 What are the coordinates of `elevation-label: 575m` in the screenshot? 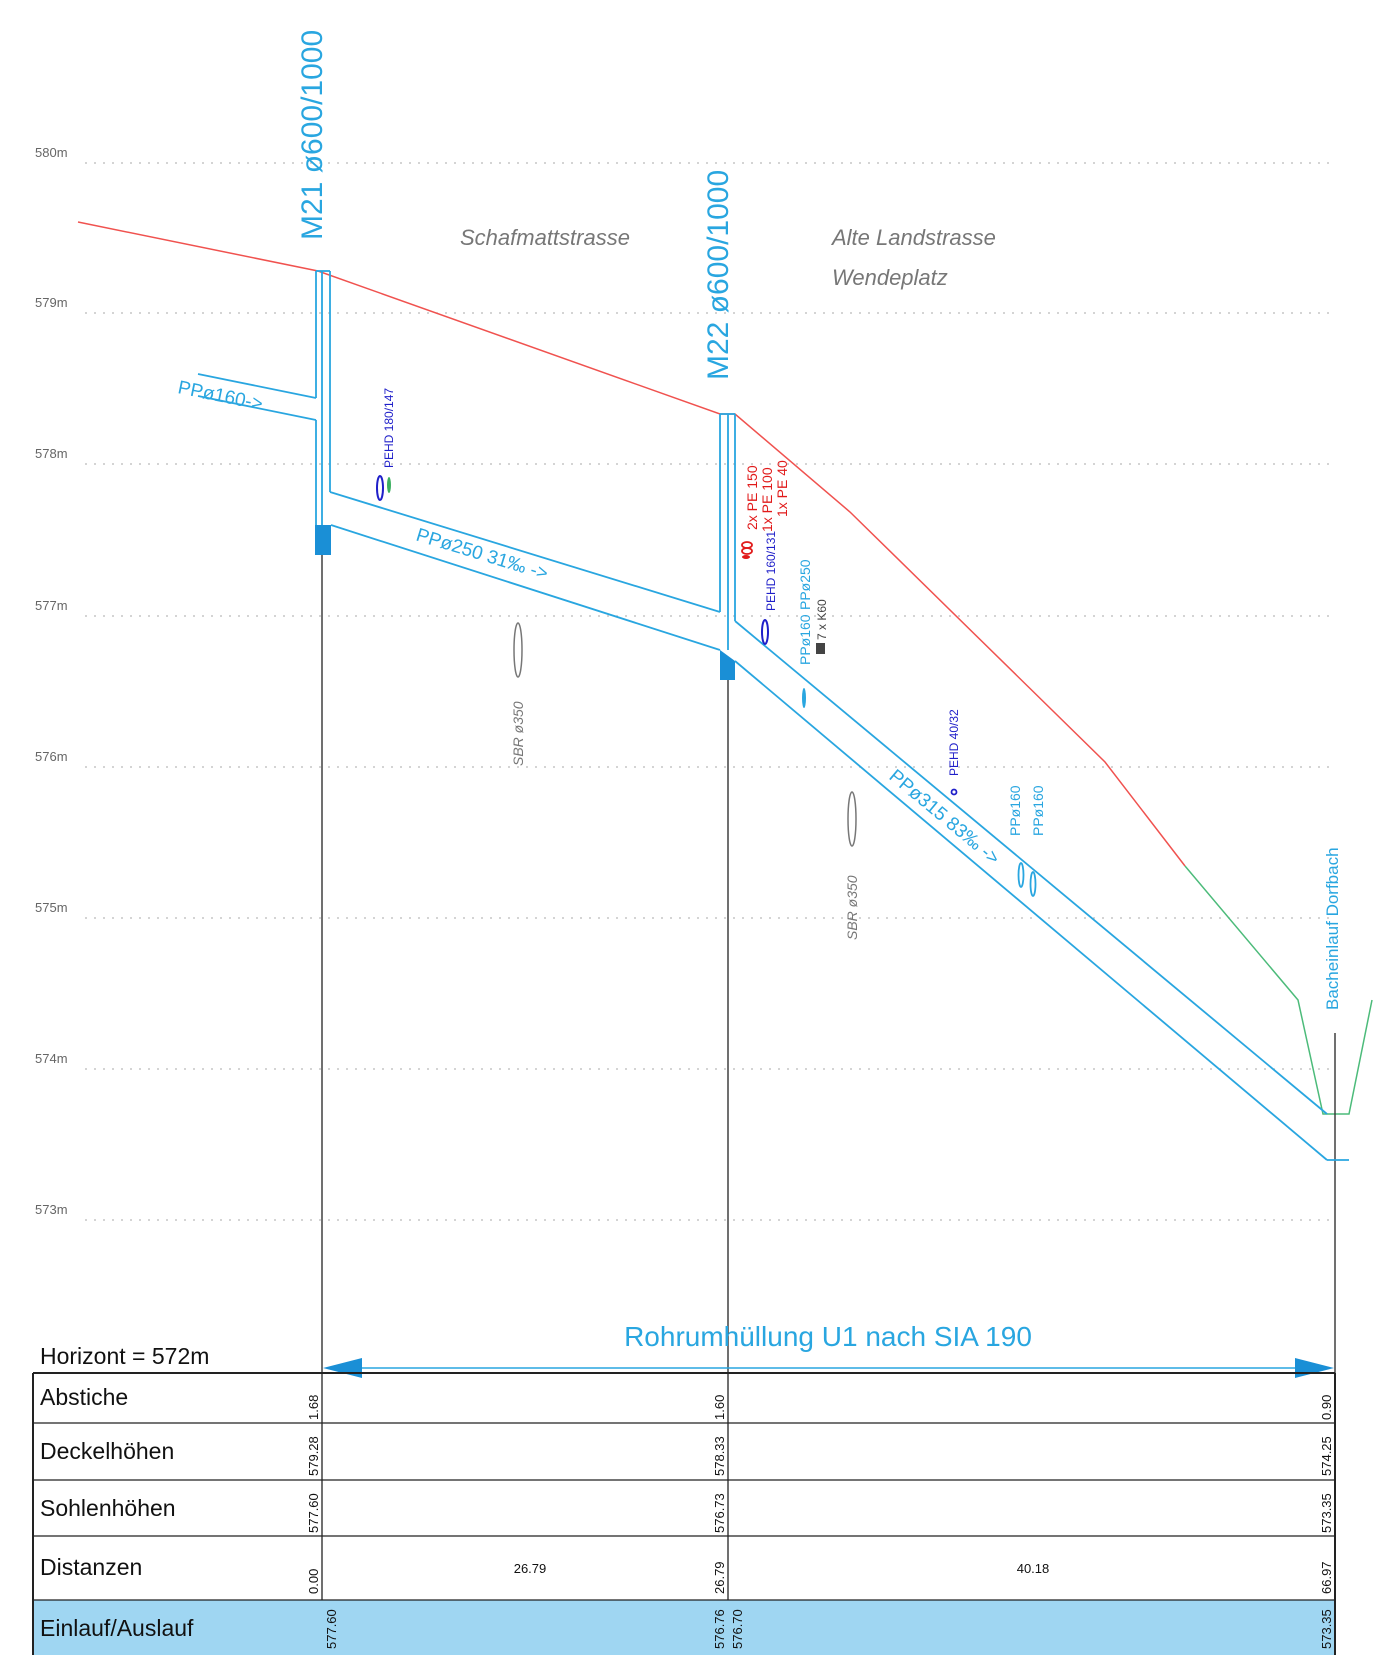 It's located at (51, 907).